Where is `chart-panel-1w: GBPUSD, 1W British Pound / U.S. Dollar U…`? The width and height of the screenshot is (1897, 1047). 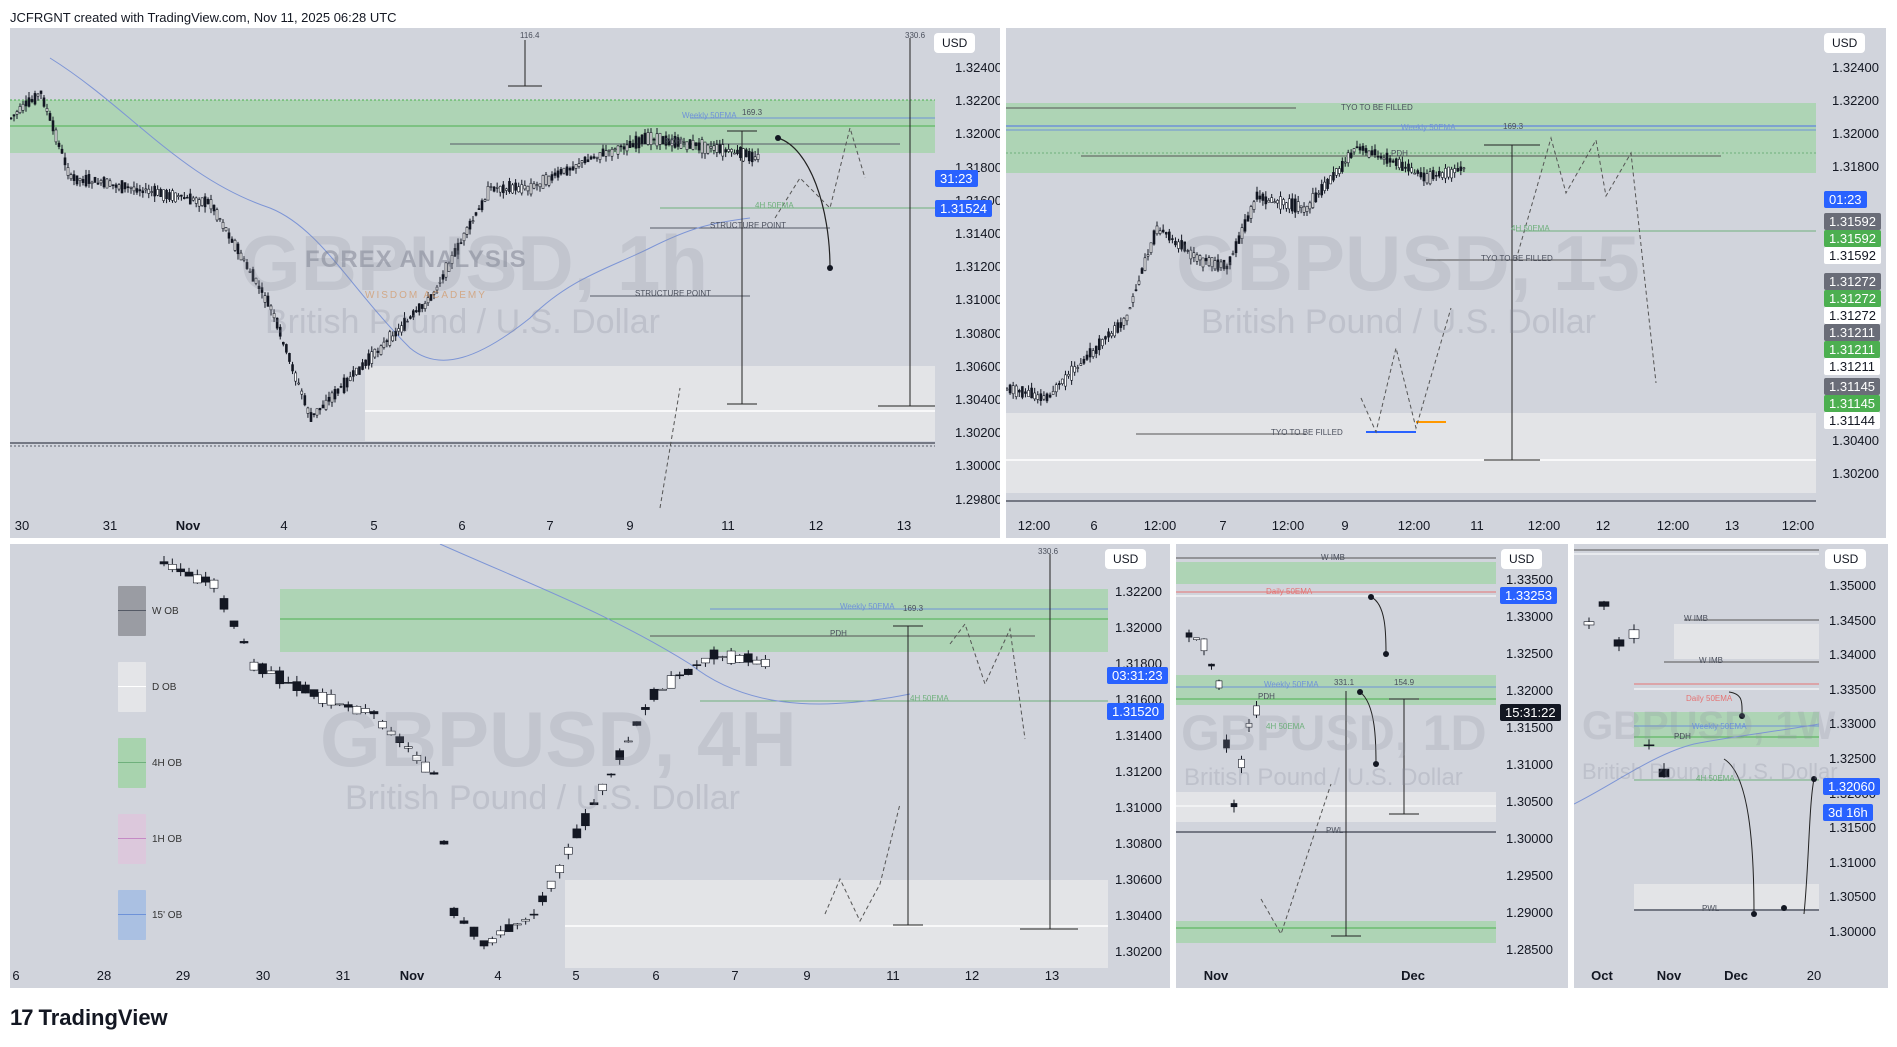
chart-panel-1w: GBPUSD, 1W British Pound / U.S. Dollar U… is located at coordinates (1731, 766).